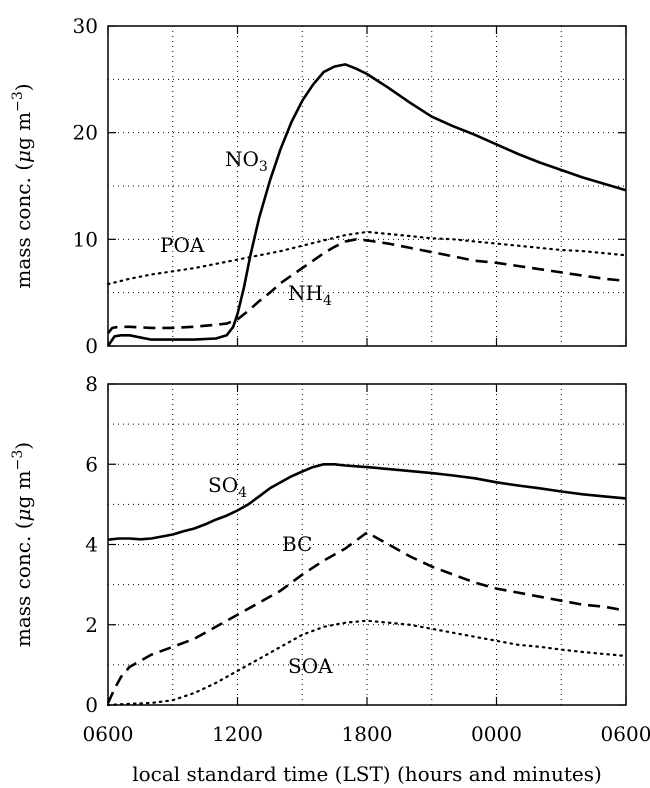 This screenshot has height=788, width=650. I want to click on y-tick-label: 2, so click(91, 625).